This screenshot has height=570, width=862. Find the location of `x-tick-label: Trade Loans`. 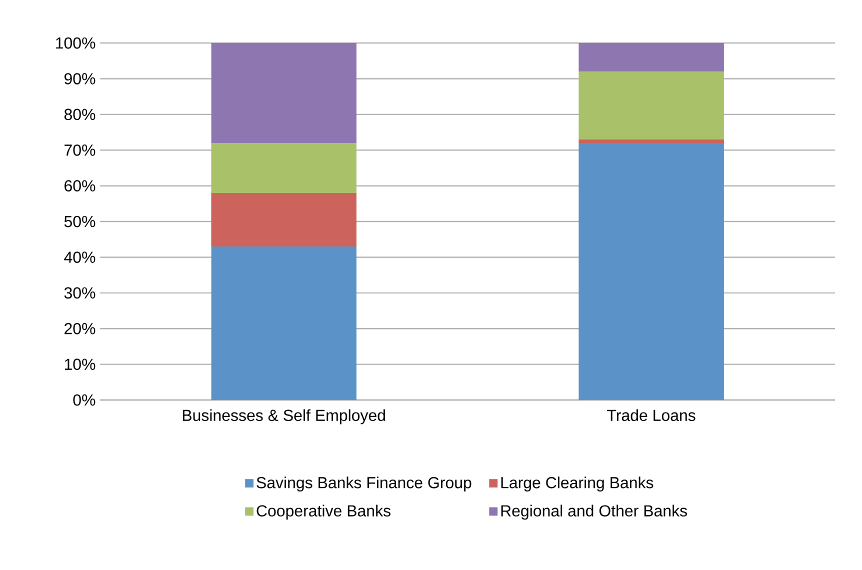

x-tick-label: Trade Loans is located at coordinates (651, 415).